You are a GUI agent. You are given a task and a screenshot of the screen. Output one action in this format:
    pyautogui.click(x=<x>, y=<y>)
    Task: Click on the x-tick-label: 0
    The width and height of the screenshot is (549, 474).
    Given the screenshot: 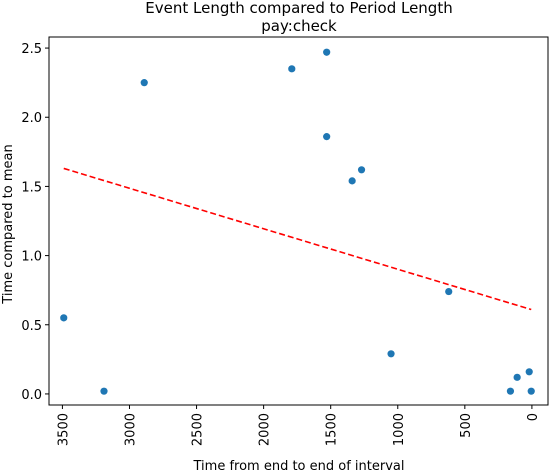 What is the action you would take?
    pyautogui.click(x=533, y=417)
    